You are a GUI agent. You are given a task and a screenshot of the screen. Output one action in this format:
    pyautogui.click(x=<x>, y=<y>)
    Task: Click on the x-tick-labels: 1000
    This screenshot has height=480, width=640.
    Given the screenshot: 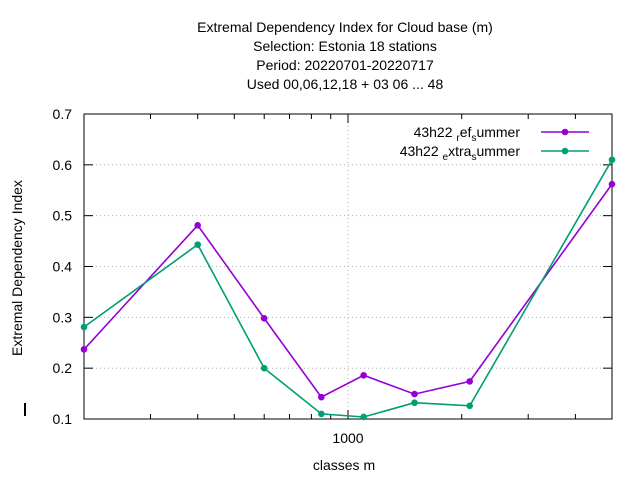 What is the action you would take?
    pyautogui.click(x=347, y=438)
    